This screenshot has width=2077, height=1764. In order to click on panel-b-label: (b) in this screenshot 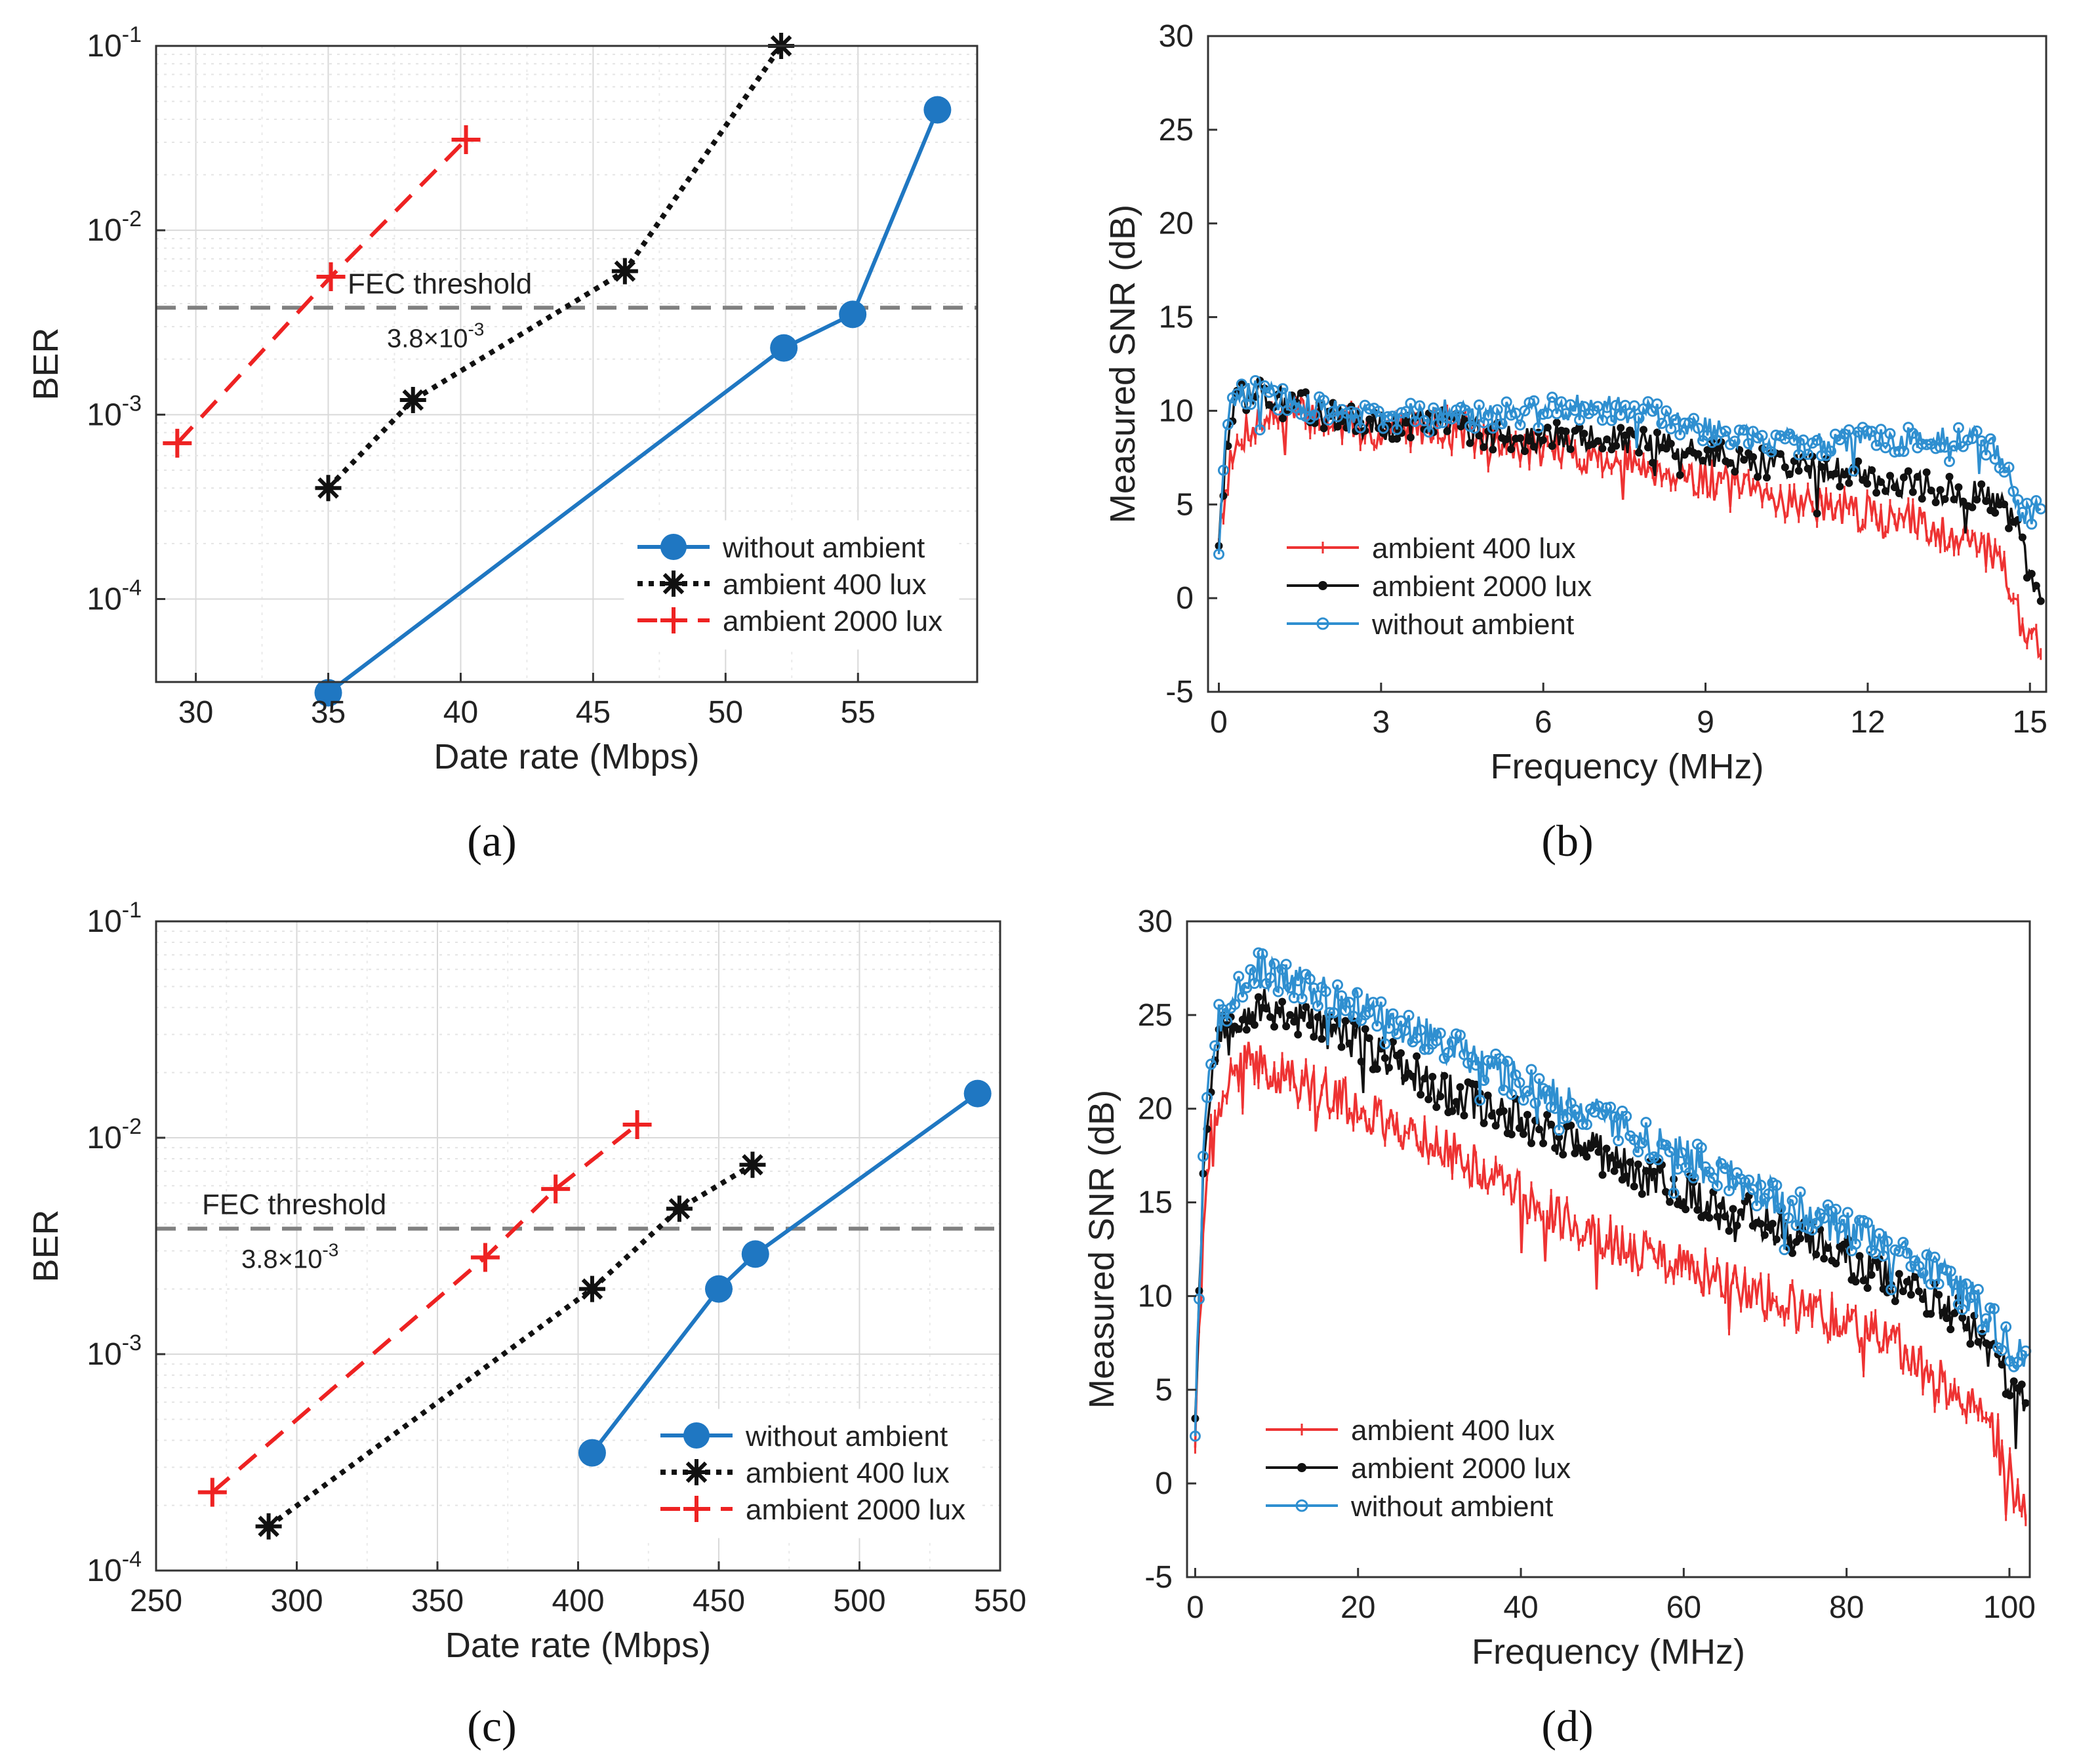, I will do `click(1567, 841)`.